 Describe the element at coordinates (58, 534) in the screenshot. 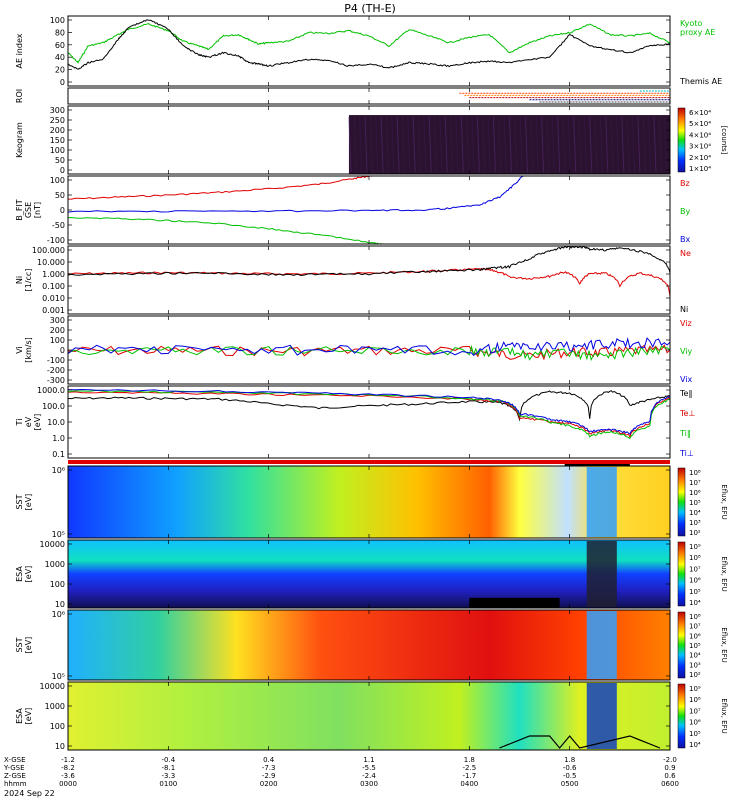

I see `y-tick-label: 10⁵` at that location.